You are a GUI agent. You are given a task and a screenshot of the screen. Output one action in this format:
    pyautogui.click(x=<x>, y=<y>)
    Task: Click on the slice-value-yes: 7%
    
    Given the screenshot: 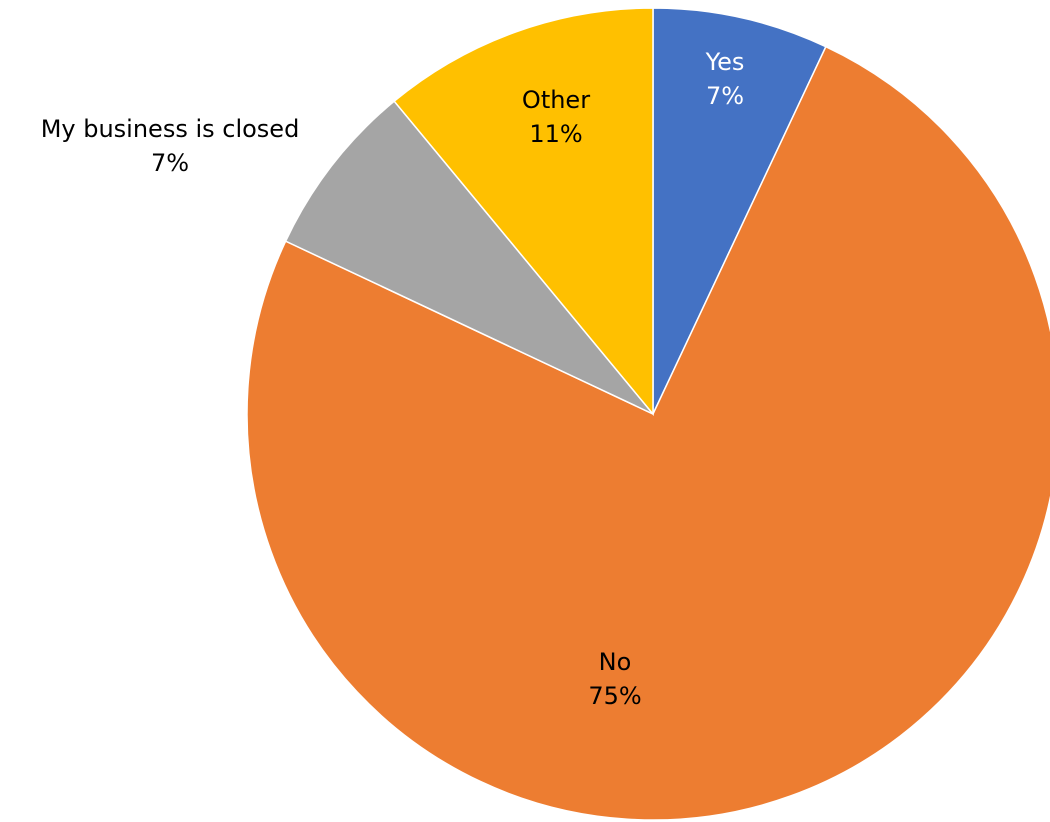 What is the action you would take?
    pyautogui.click(x=725, y=96)
    